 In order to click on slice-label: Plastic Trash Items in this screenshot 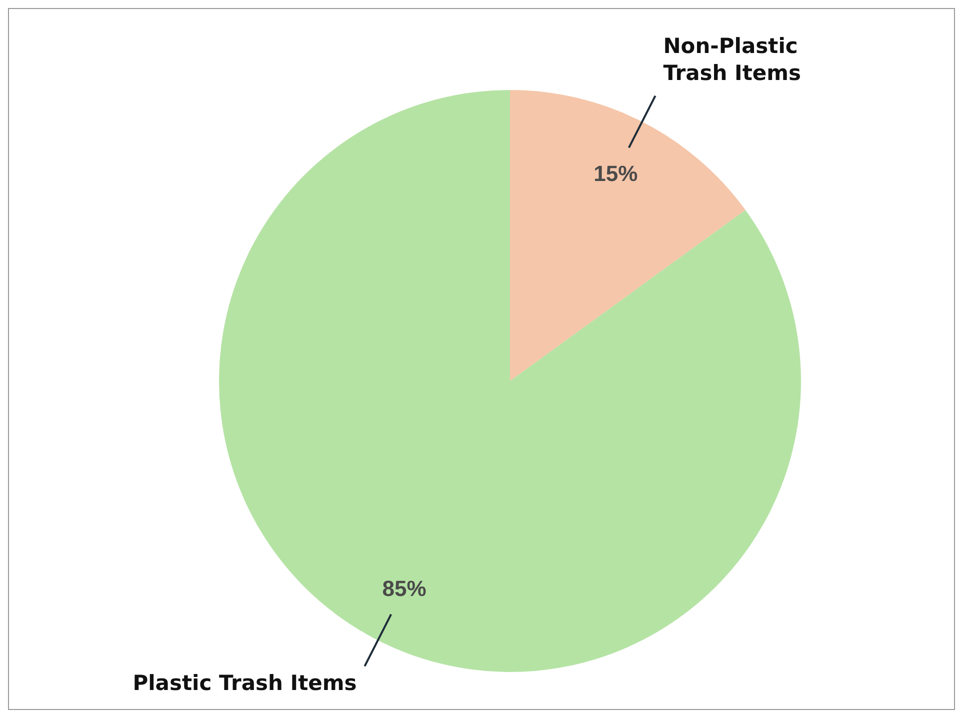, I will do `click(244, 682)`.